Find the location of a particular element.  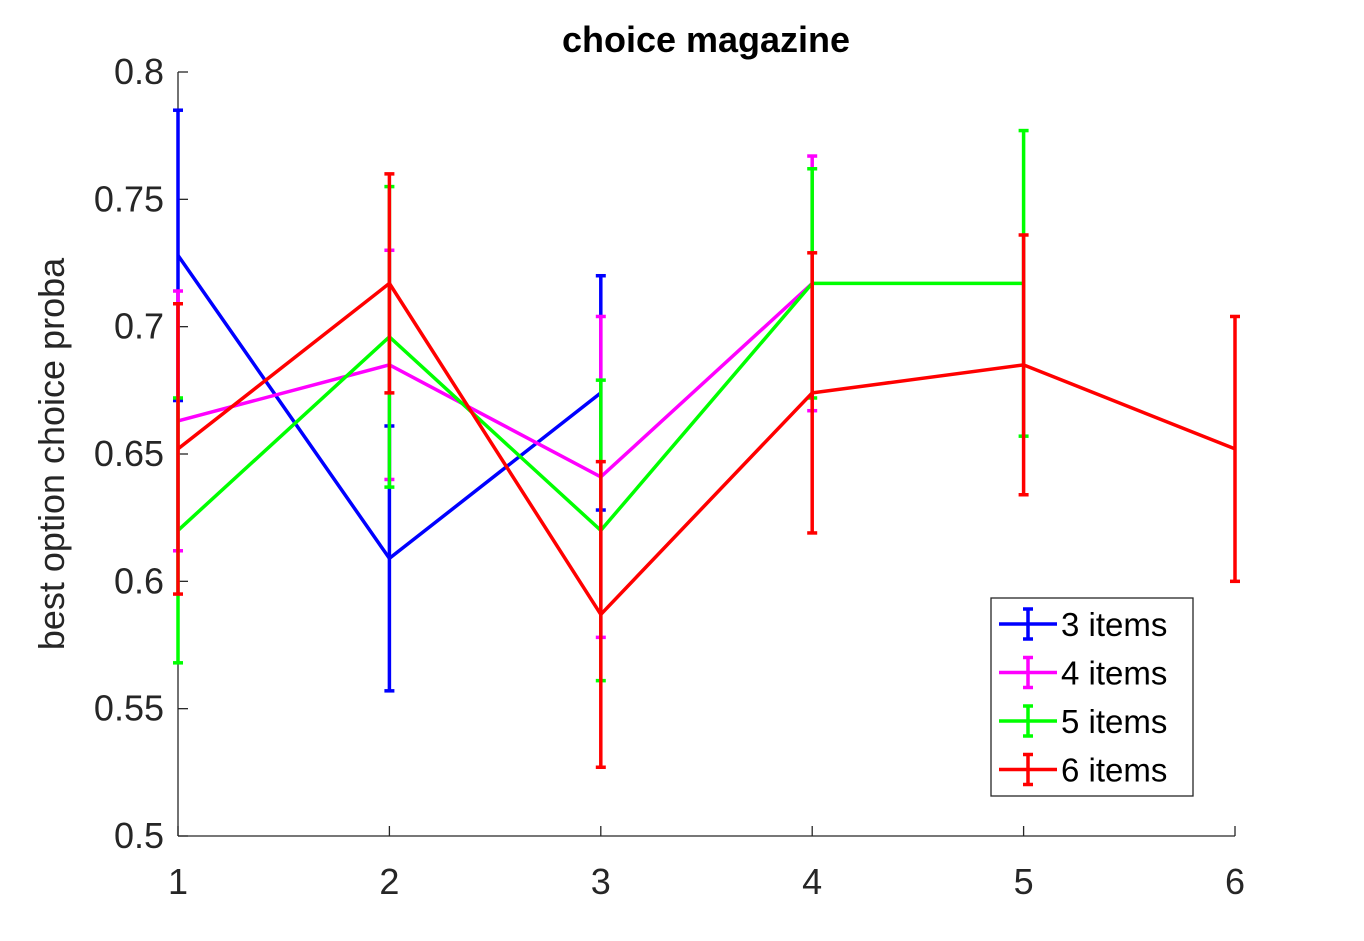

y-tick-label: 0.6 is located at coordinates (139, 580).